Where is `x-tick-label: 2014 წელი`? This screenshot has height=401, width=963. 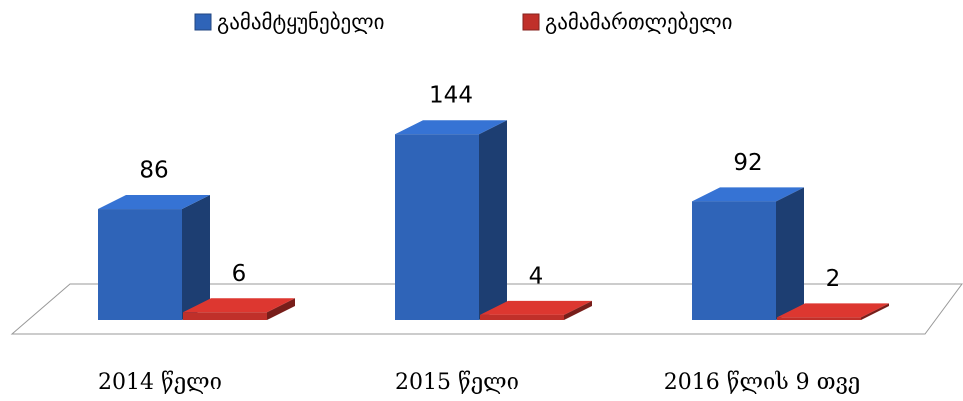
x-tick-label: 2014 წელი is located at coordinates (160, 382).